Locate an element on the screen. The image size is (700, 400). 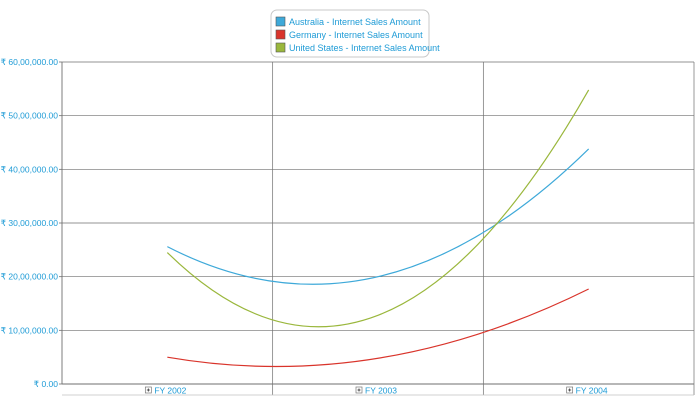
y-tick-label: ₹ 30,00,000.00 is located at coordinates (30, 223).